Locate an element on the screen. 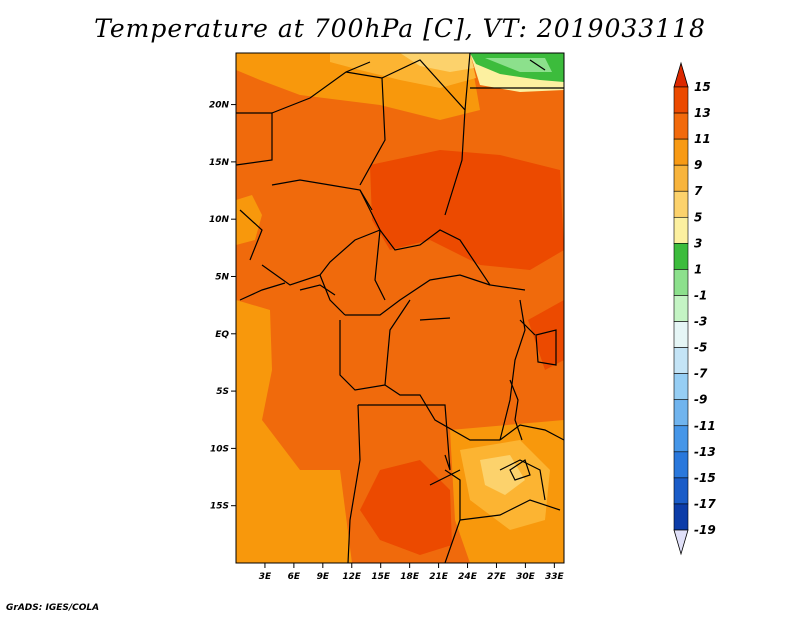  colorbar-label: 1 is located at coordinates (698, 269).